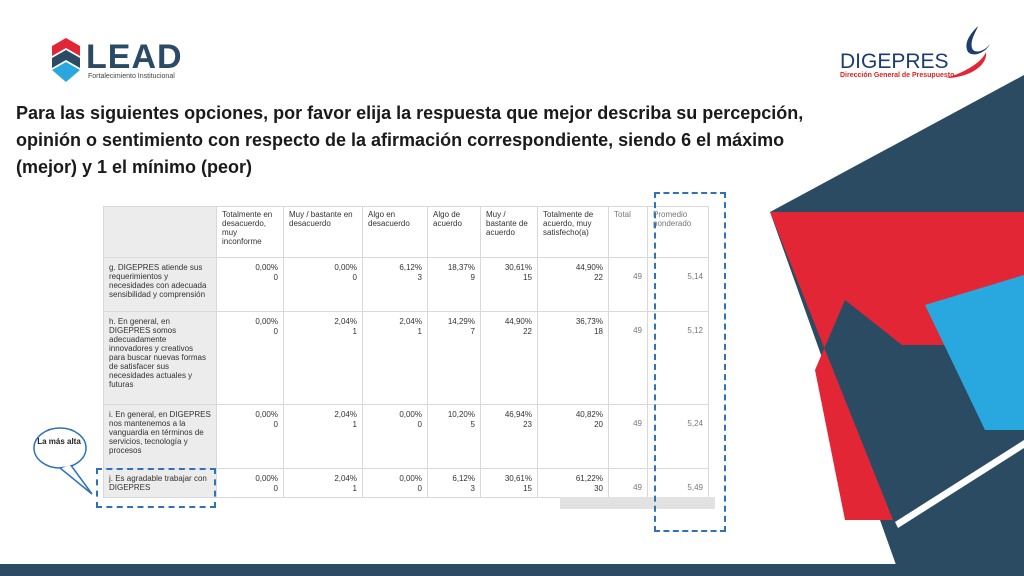 This screenshot has height=576, width=1024. Describe the element at coordinates (323, 232) in the screenshot. I see `header-col-2: Muy / bastante en desacuerdo` at that location.